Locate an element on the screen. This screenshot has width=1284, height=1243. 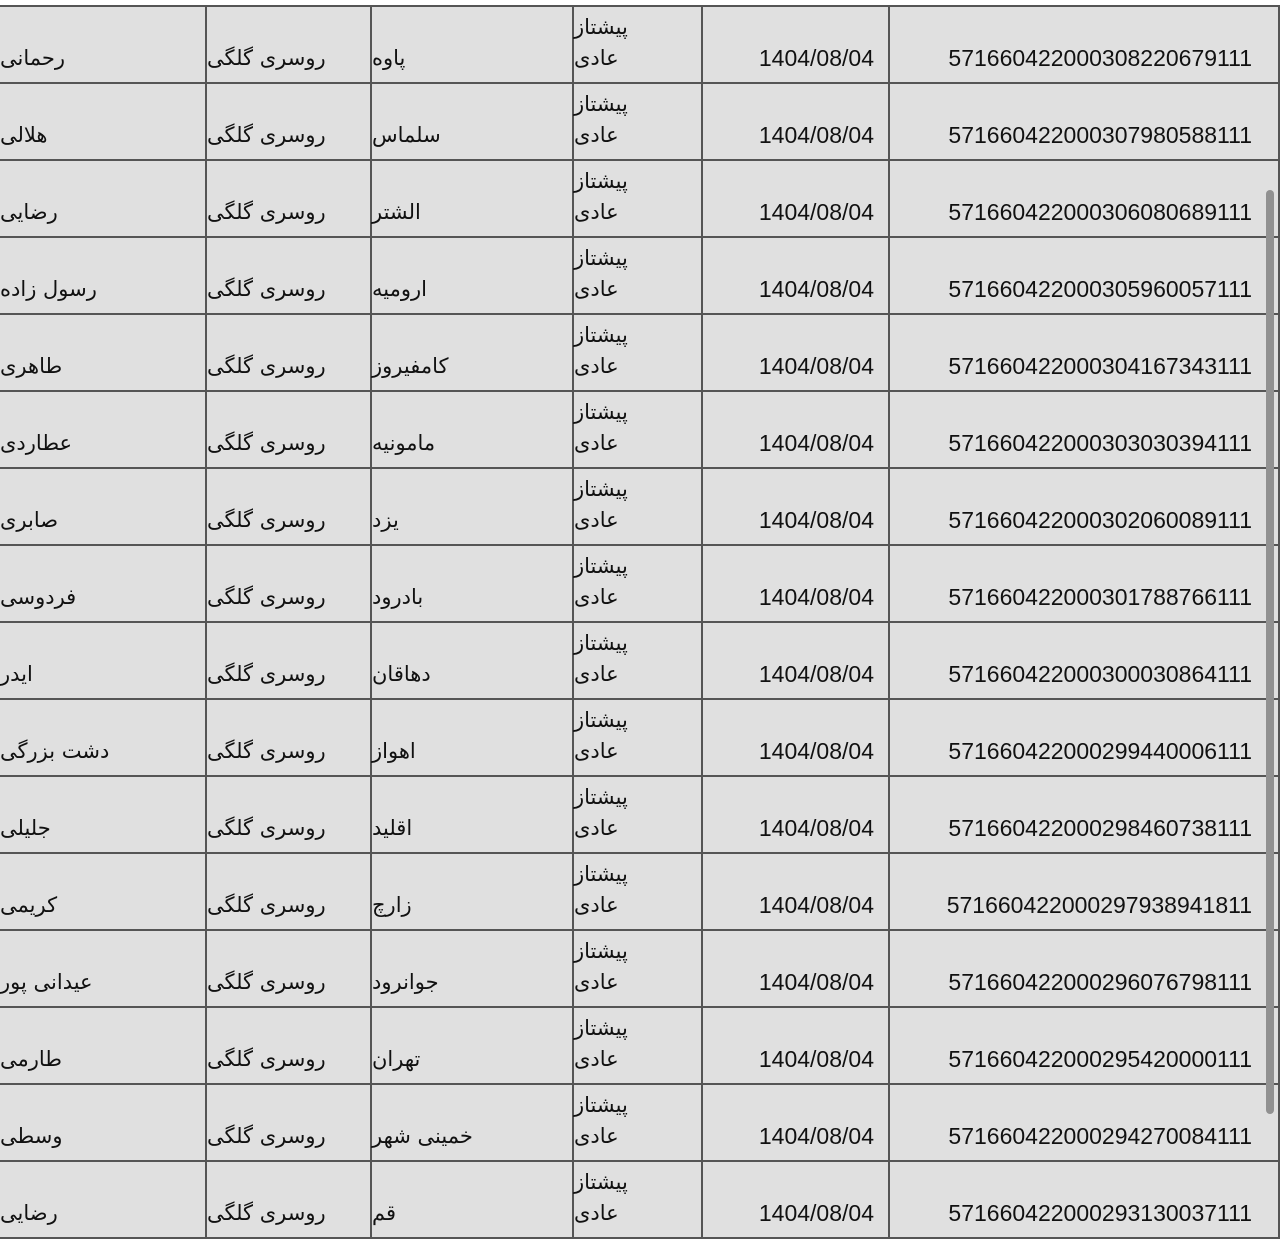
city-cell: سلماس is located at coordinates (473, 121).